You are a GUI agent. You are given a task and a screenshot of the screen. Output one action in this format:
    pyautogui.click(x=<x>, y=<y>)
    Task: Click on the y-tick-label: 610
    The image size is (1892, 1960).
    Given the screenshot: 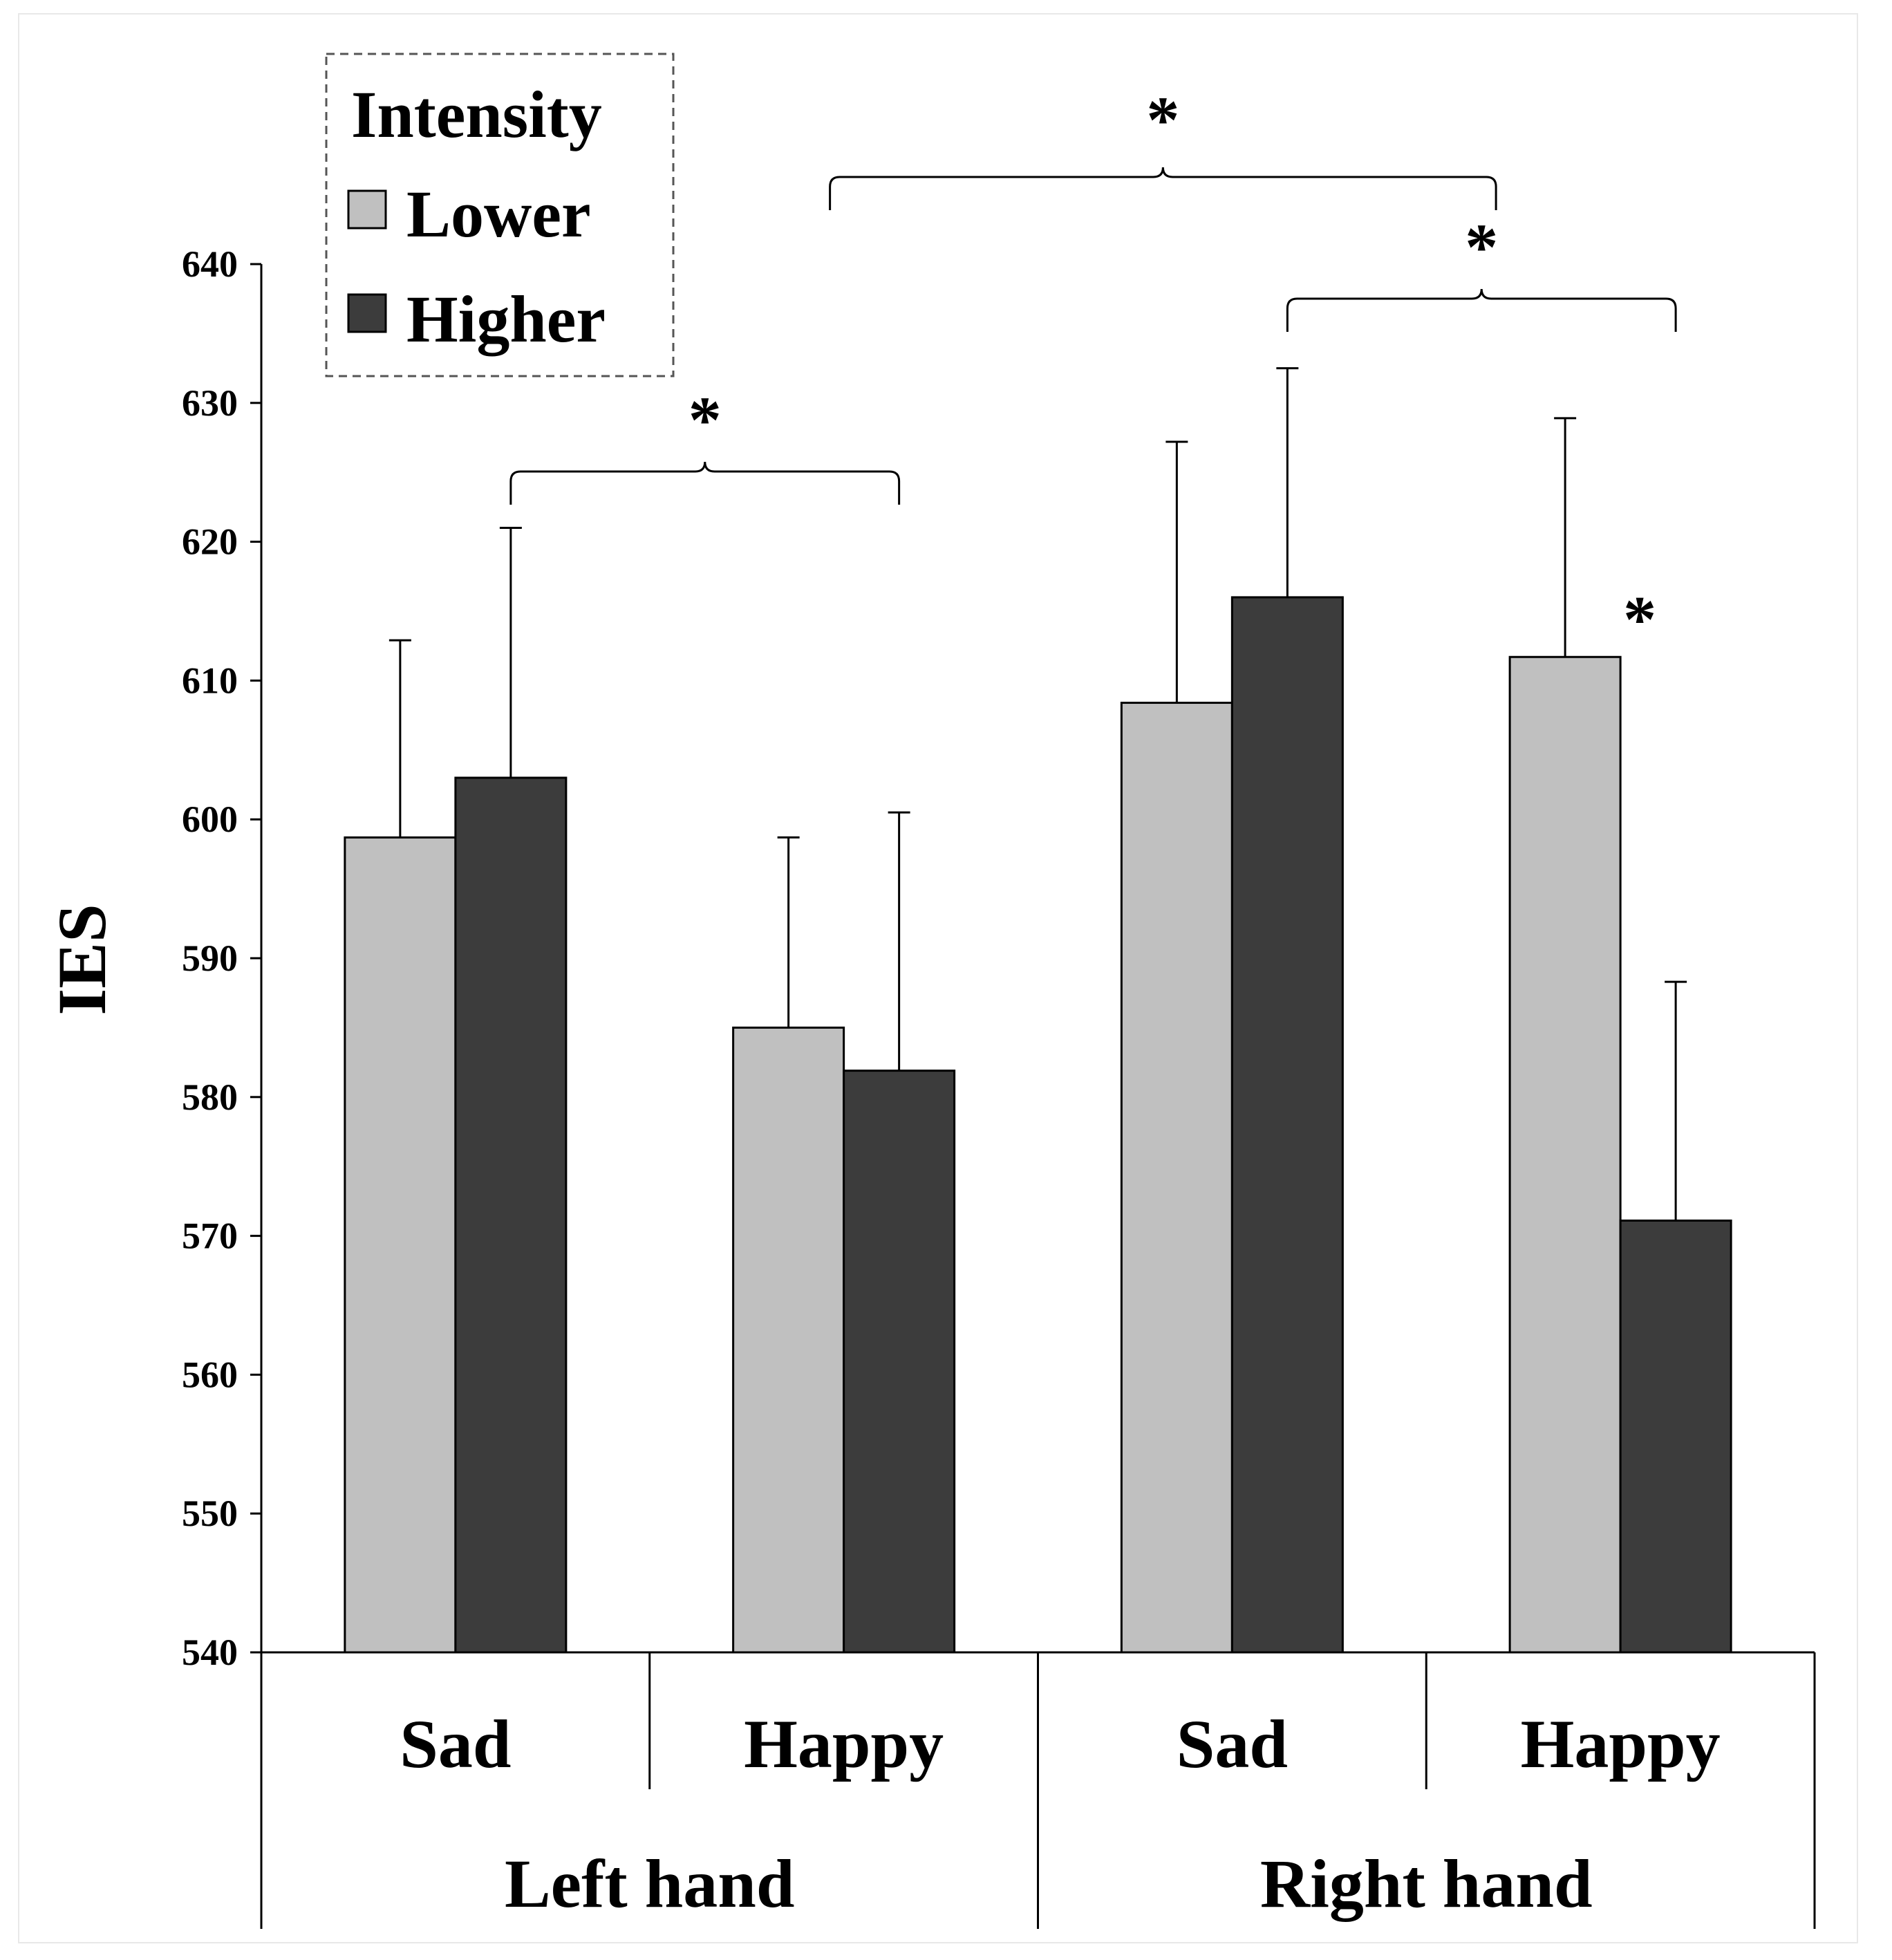 What is the action you would take?
    pyautogui.click(x=210, y=680)
    